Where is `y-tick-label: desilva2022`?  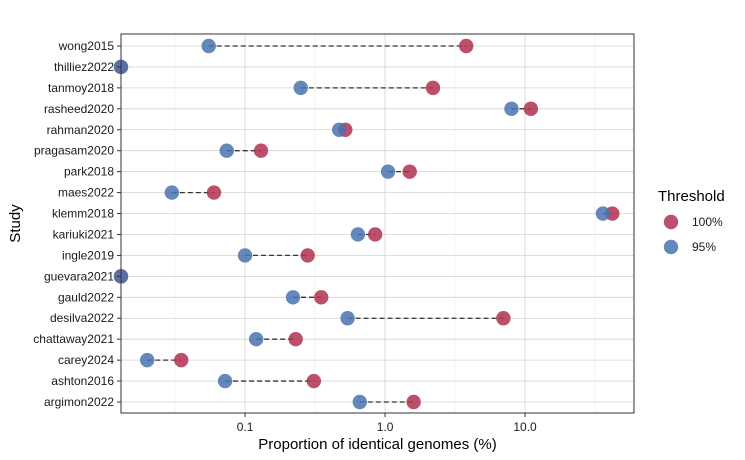
y-tick-label: desilva2022 is located at coordinates (82, 318).